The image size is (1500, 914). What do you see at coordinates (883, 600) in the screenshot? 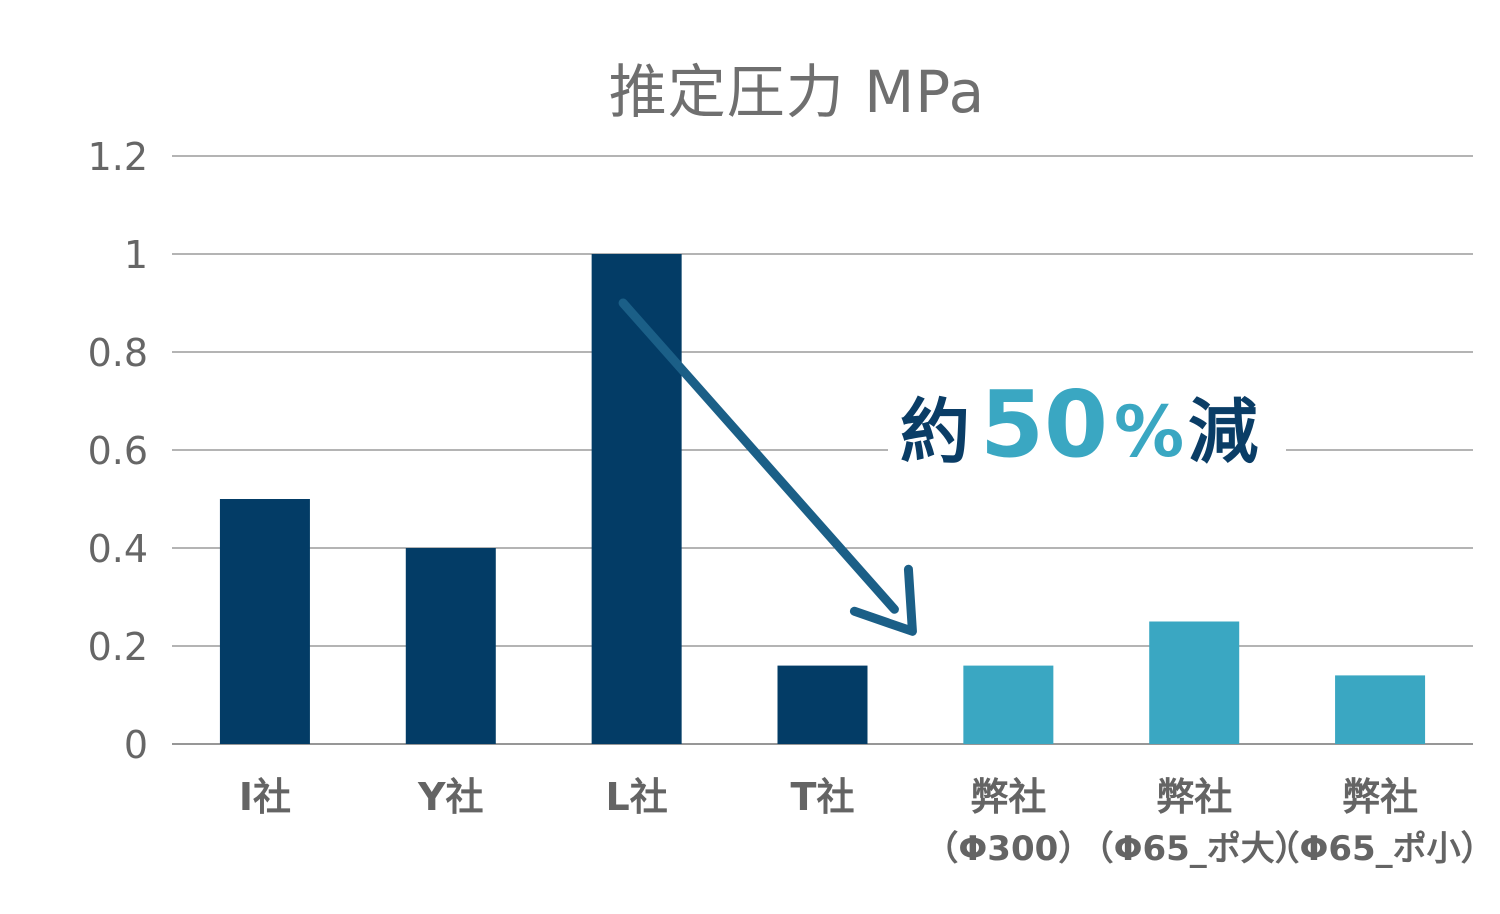
I see `arrow-head` at bounding box center [883, 600].